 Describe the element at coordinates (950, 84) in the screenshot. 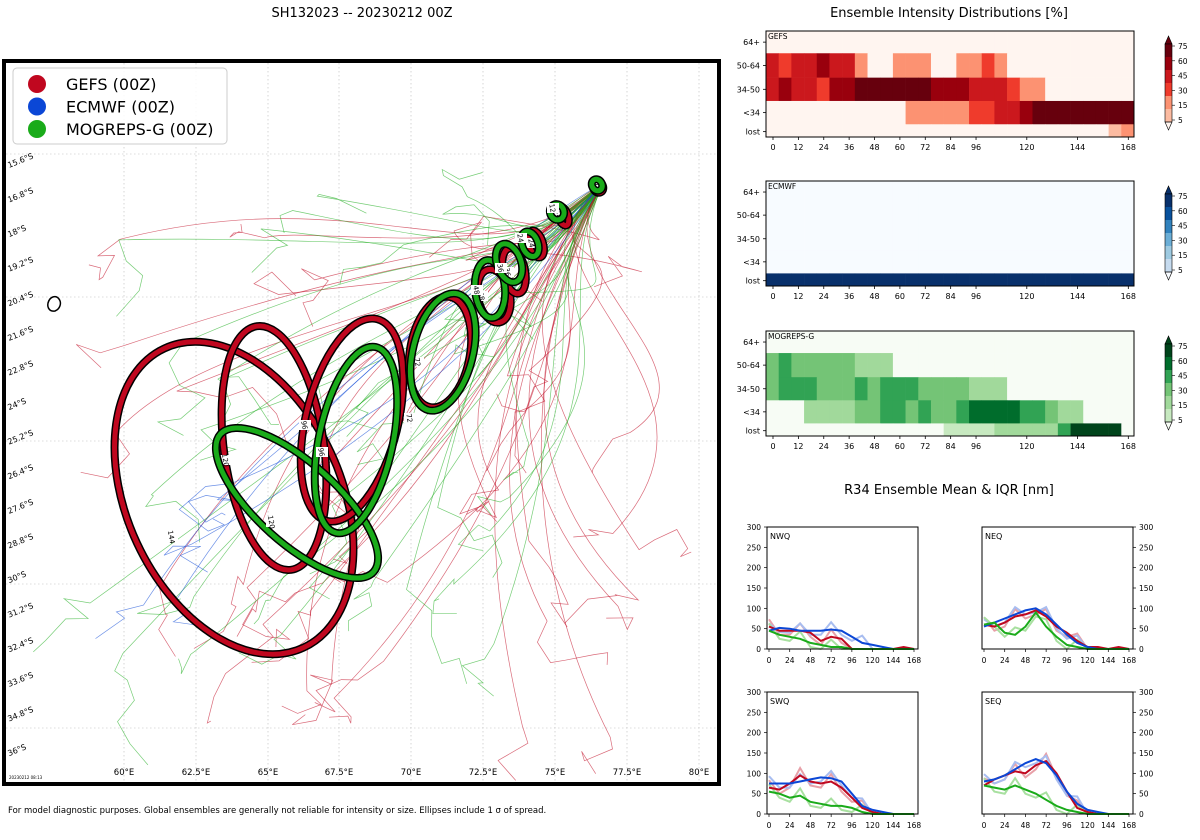

I see `heatmap-frame` at that location.